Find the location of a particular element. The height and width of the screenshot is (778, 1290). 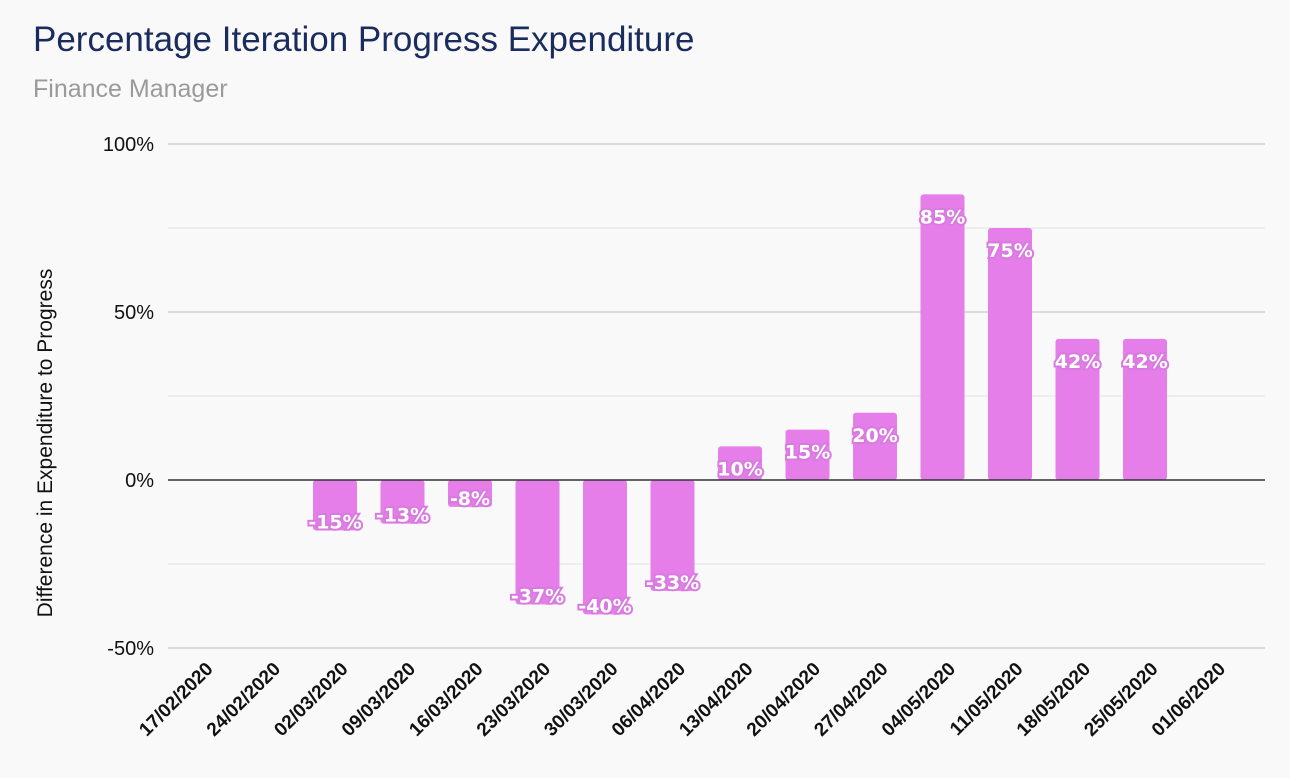

data-label: 20% is located at coordinates (874, 436).